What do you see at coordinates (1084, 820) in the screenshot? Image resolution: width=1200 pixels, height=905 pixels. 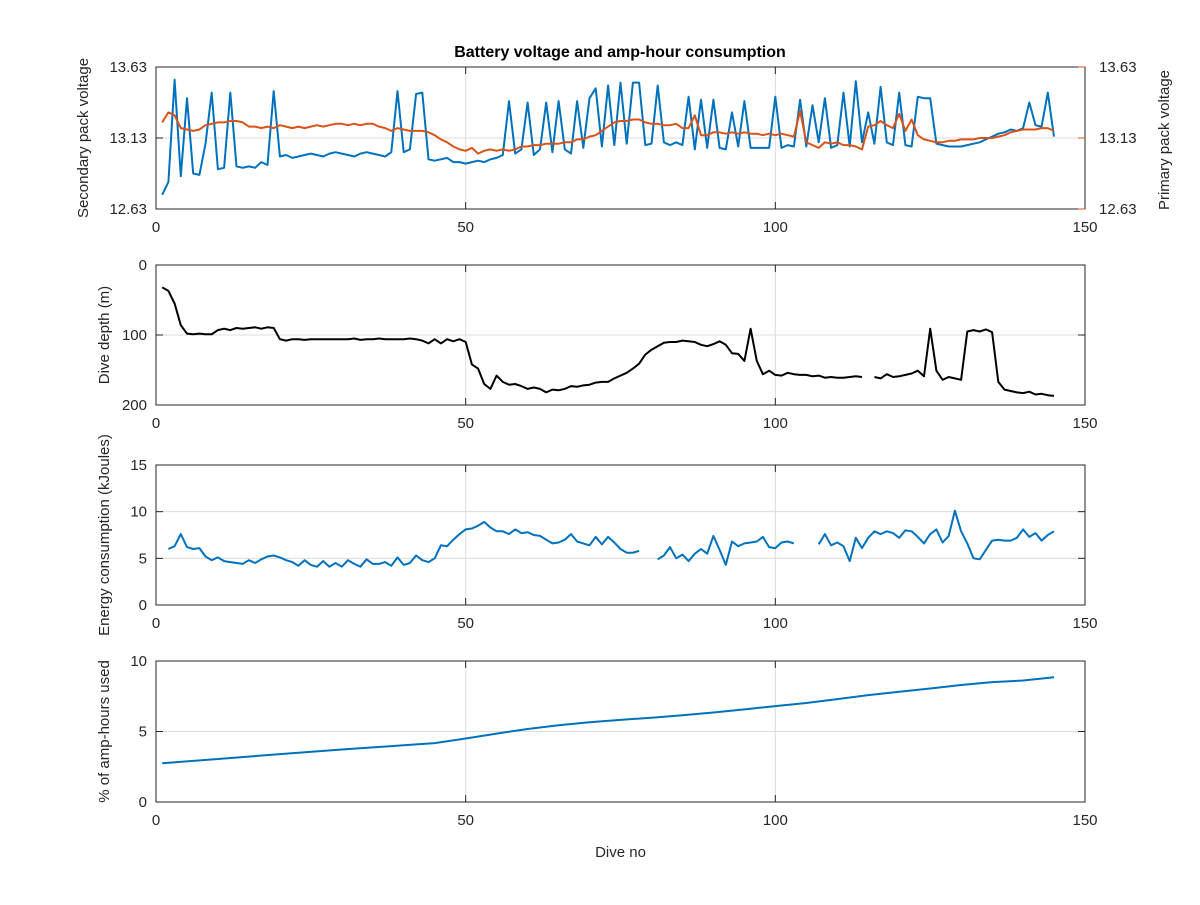 I see `x-tick-label-amphours: 150` at bounding box center [1084, 820].